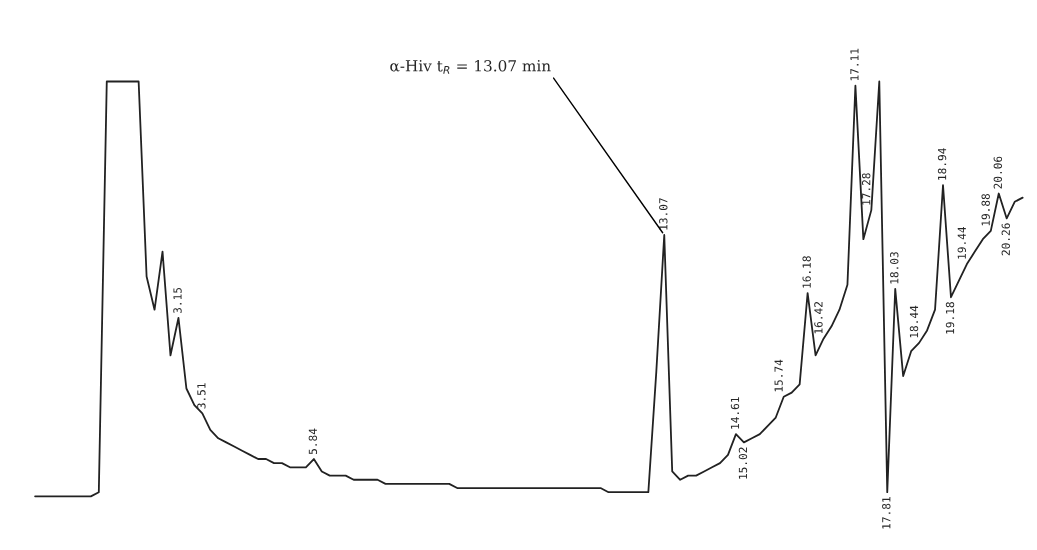  I want to click on annotation: 20.26, so click(1005, 239).